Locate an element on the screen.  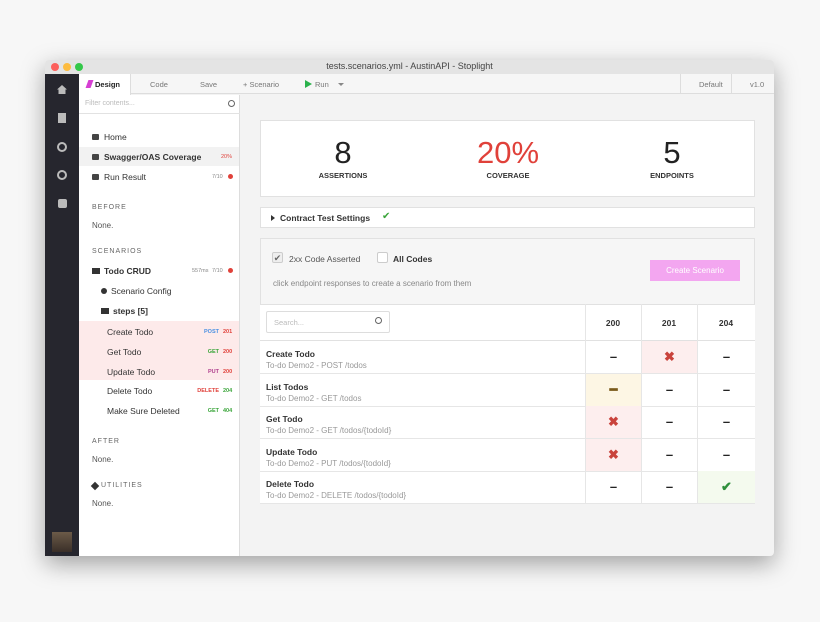
close-button is located at coordinates (55, 67).